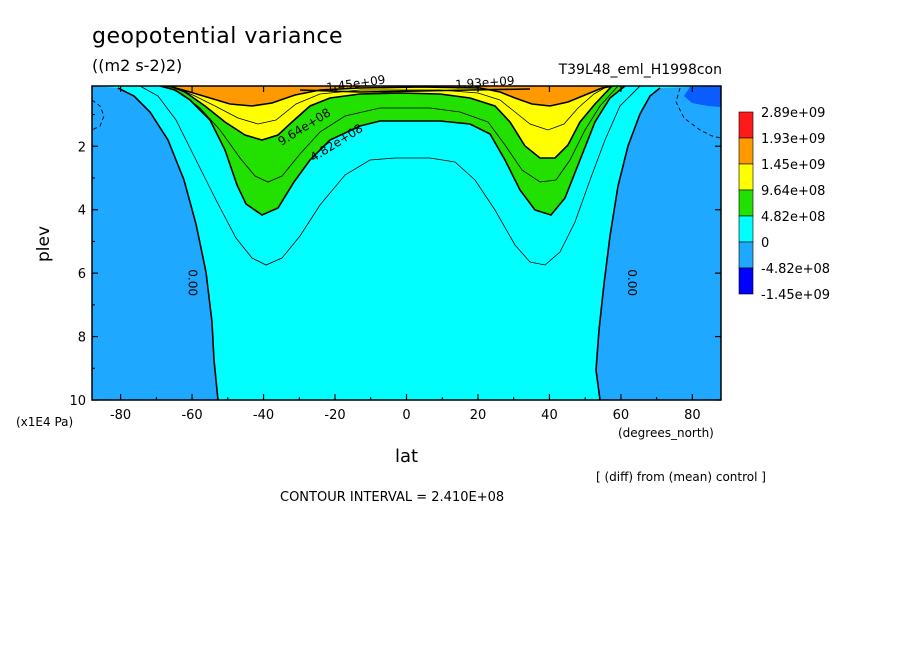 Image resolution: width=904 pixels, height=654 pixels. Describe the element at coordinates (82, 211) in the screenshot. I see `y-tick-label: 4` at that location.